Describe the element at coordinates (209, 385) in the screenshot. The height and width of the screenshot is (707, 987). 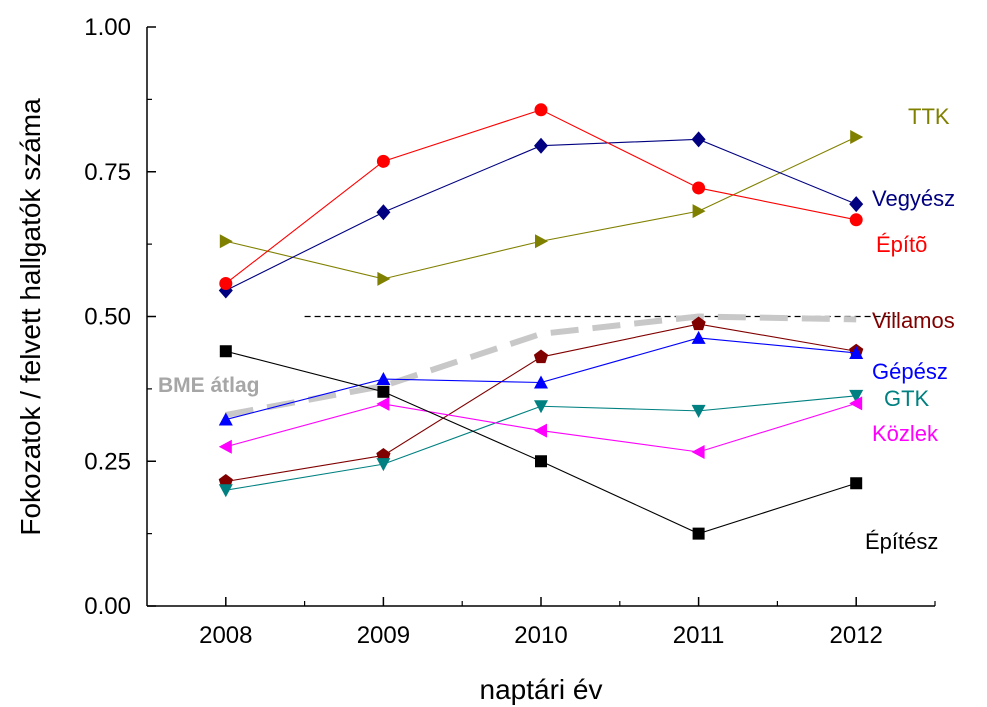
I see `average-label: BME átlag` at that location.